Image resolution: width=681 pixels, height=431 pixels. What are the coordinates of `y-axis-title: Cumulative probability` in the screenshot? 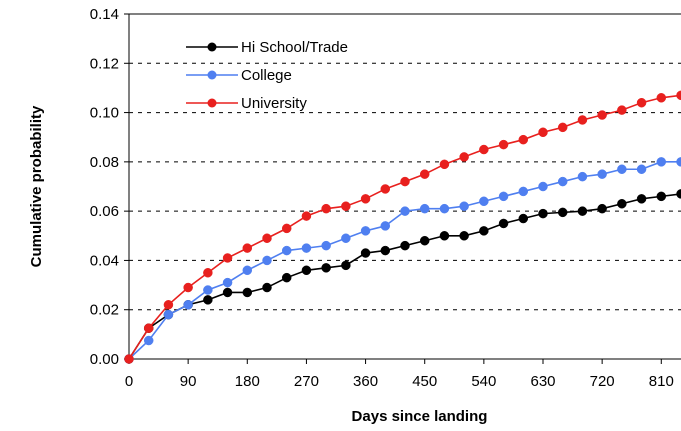 It's located at (36, 186).